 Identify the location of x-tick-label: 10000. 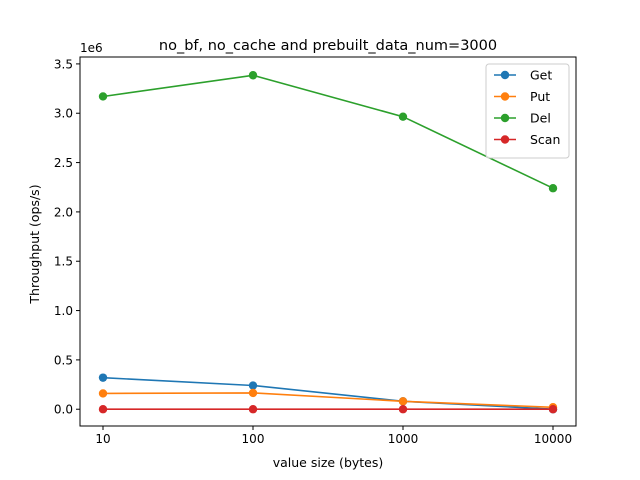
(553, 439).